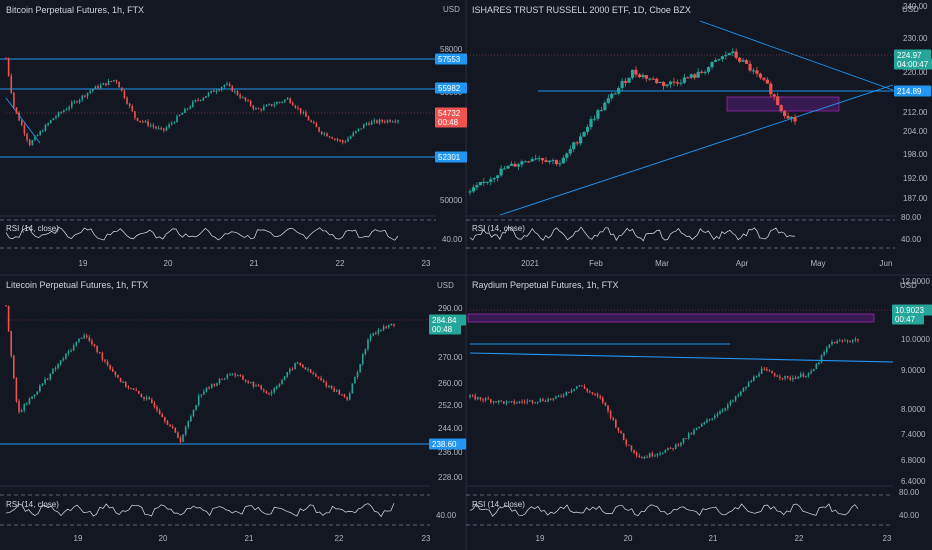 This screenshot has height=550, width=932. Describe the element at coordinates (909, 492) in the screenshot. I see `rsi-axis-label: 80.00` at that location.